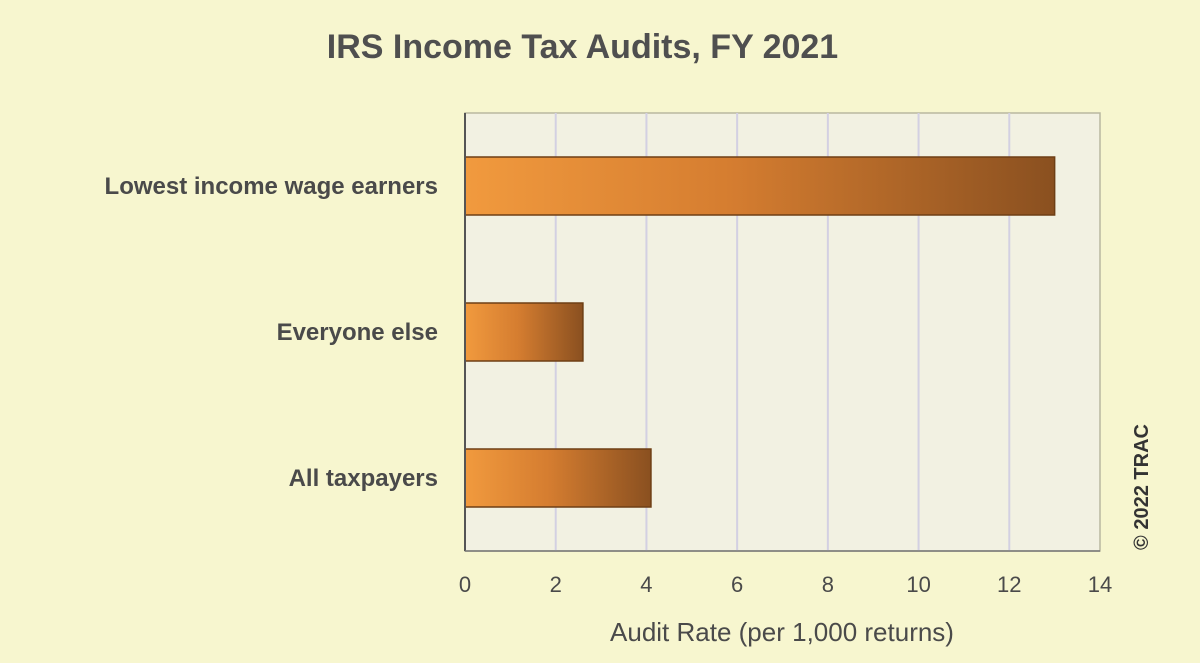 The image size is (1200, 663). What do you see at coordinates (363, 478) in the screenshot?
I see `category-label: All taxpayers` at bounding box center [363, 478].